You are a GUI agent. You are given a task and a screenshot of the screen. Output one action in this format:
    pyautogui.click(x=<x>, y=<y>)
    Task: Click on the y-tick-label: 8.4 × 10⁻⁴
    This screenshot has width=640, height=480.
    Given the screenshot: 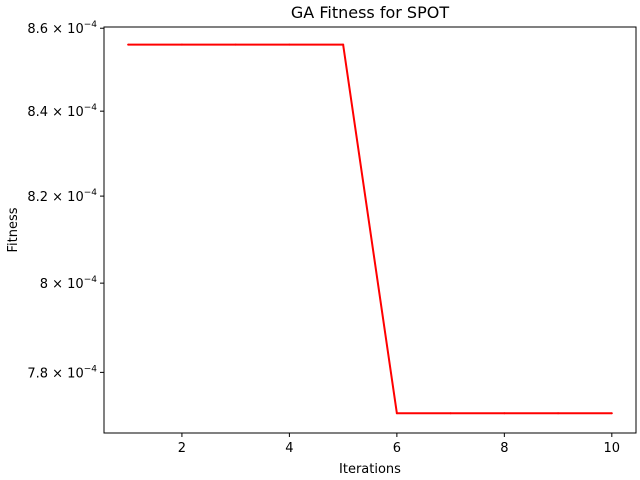 What is the action you would take?
    pyautogui.click(x=62, y=111)
    